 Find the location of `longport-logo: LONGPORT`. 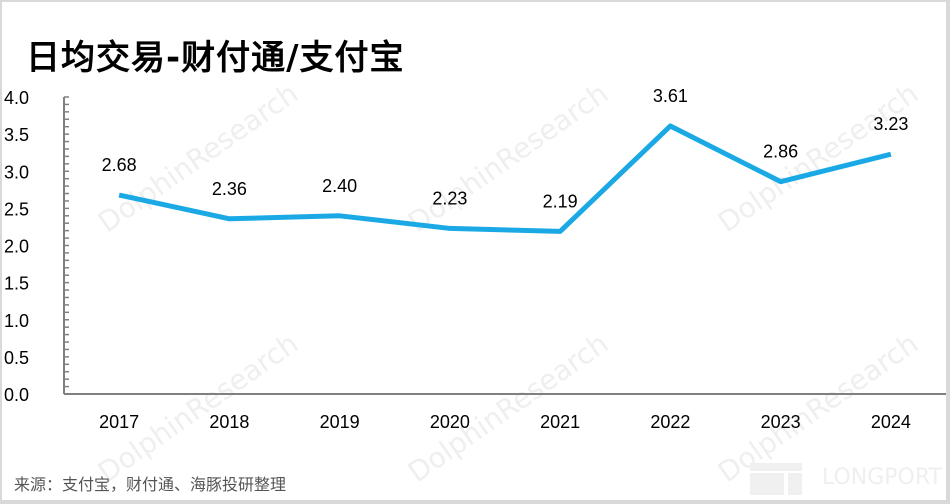

longport-logo: LONGPORT is located at coordinates (848, 477).